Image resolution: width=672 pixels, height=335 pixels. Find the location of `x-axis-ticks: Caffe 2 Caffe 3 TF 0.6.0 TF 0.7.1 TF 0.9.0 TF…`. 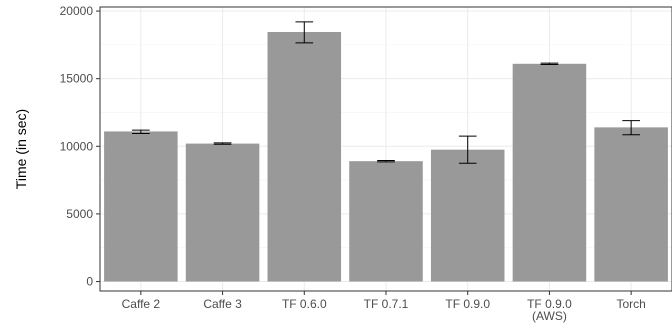

x-axis-ticks: Caffe 2 Caffe 3 TF 0.6.0 TF 0.7.1 TF 0.9.0 TF… is located at coordinates (384, 307).